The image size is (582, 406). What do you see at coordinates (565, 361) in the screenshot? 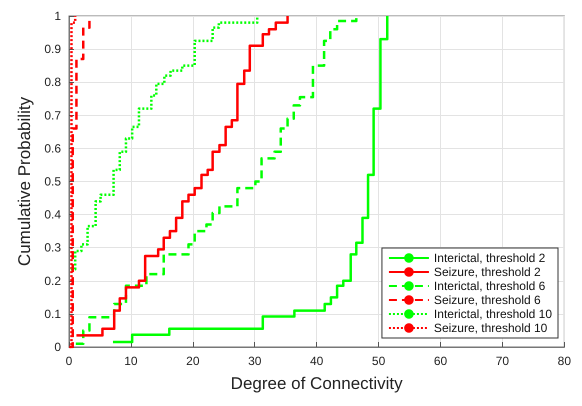
I see `x-tick-label: 80` at bounding box center [565, 361].